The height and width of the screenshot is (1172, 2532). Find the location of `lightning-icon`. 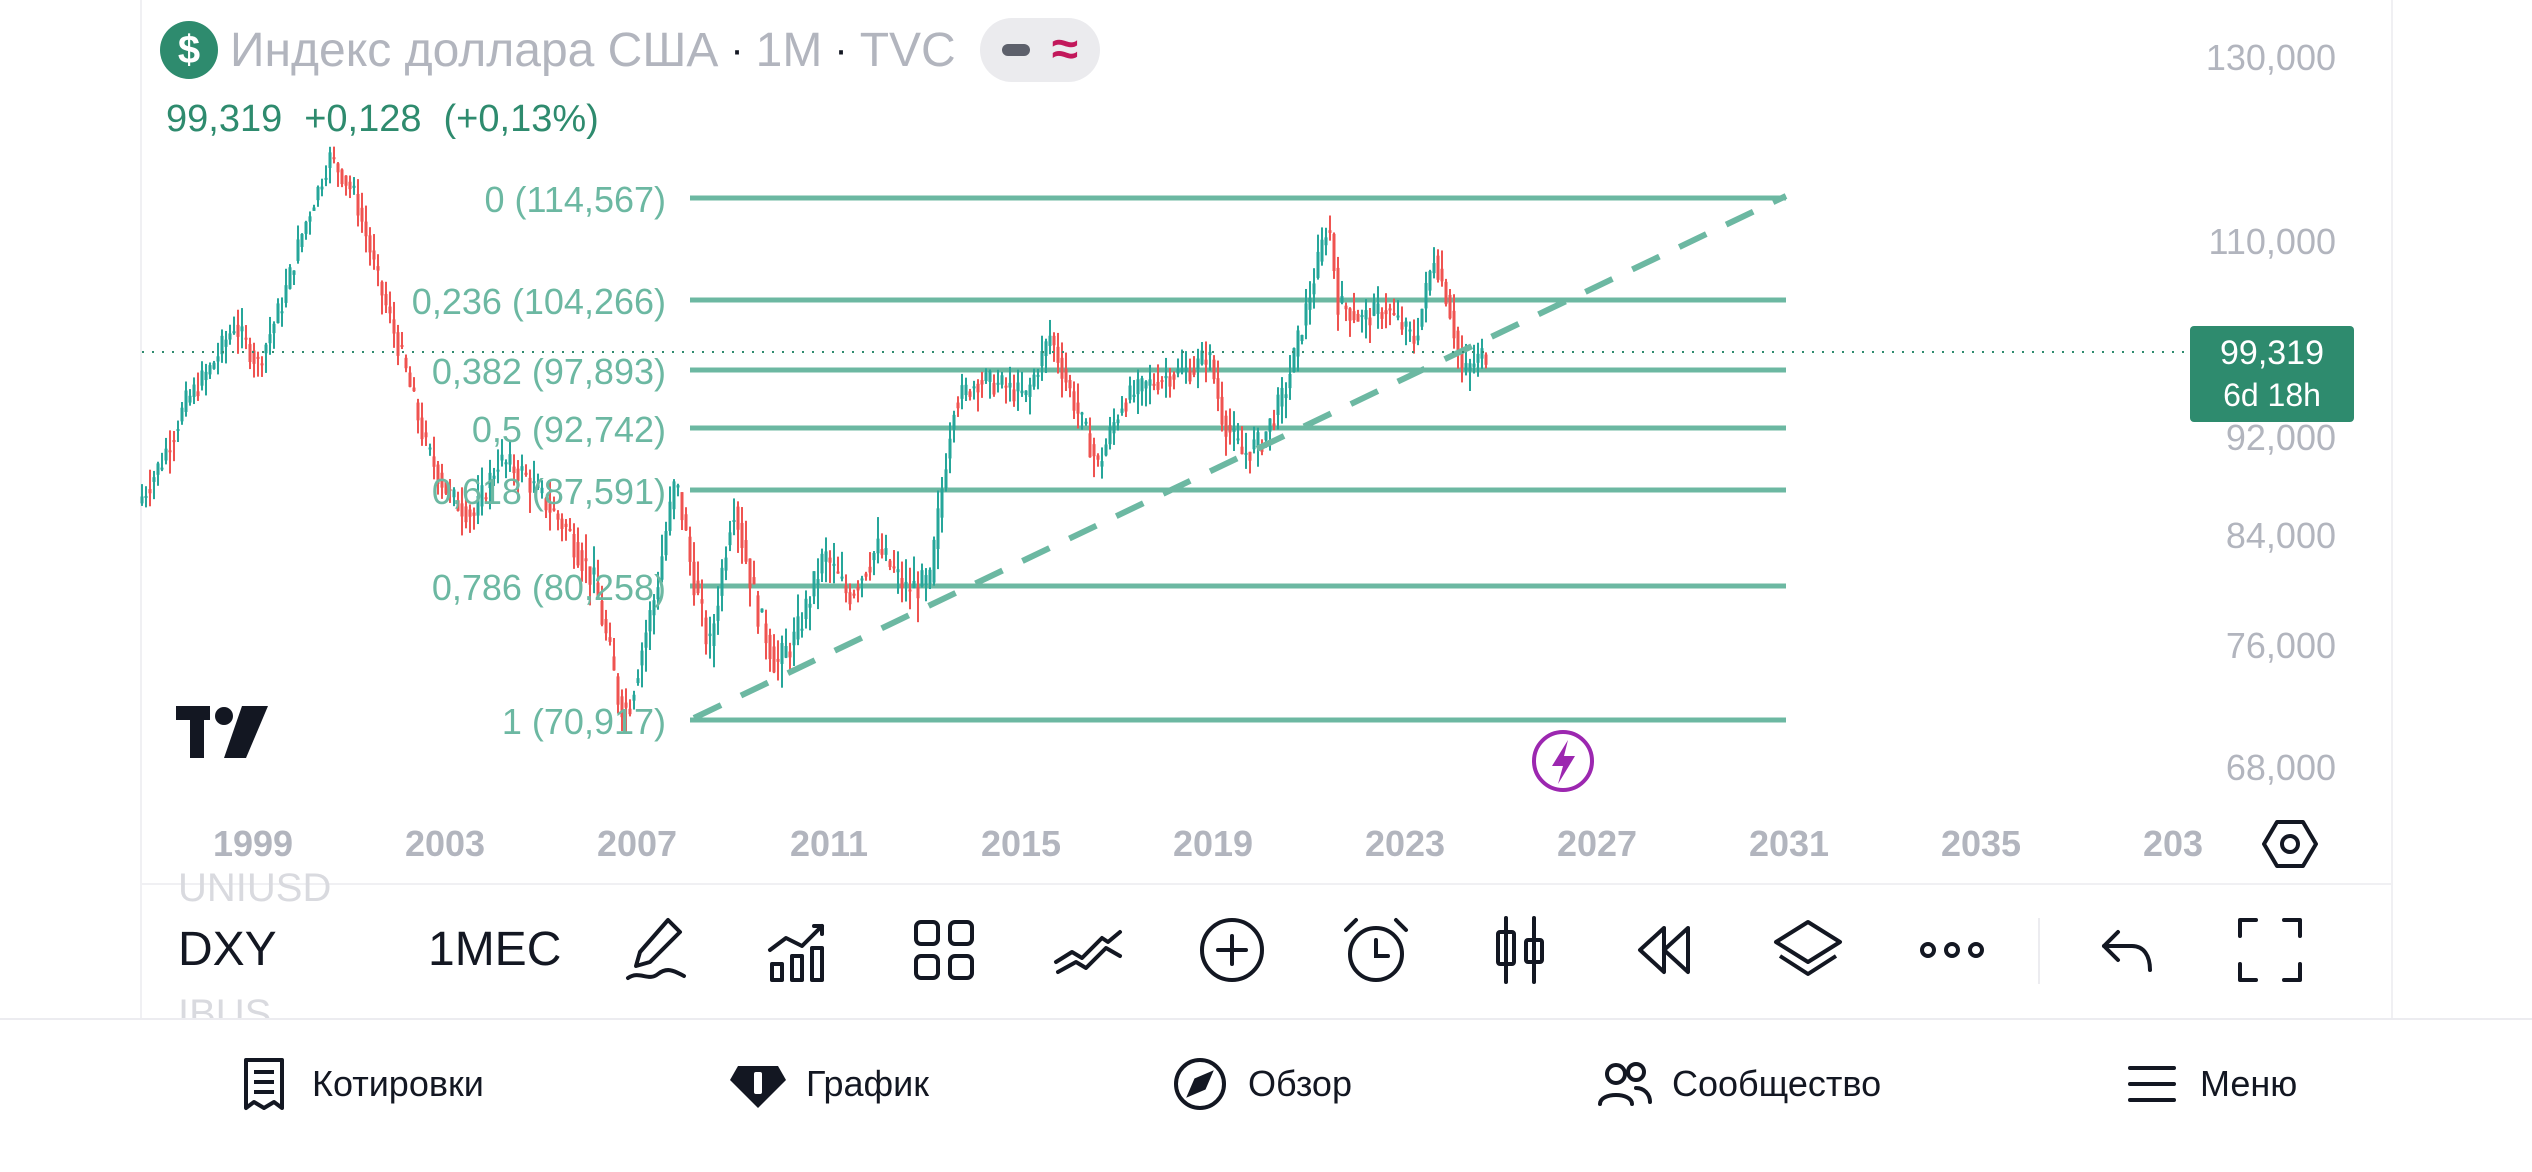

lightning-icon is located at coordinates (1563, 762).